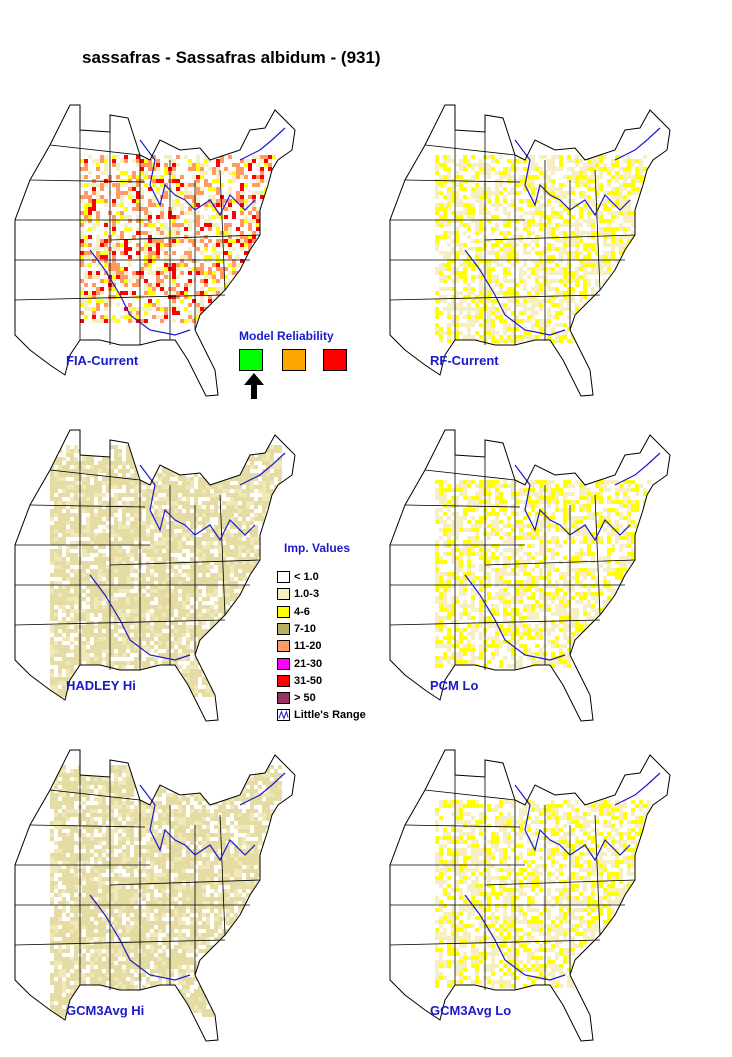  I want to click on map-gcm3avg-hi, so click(160, 895).